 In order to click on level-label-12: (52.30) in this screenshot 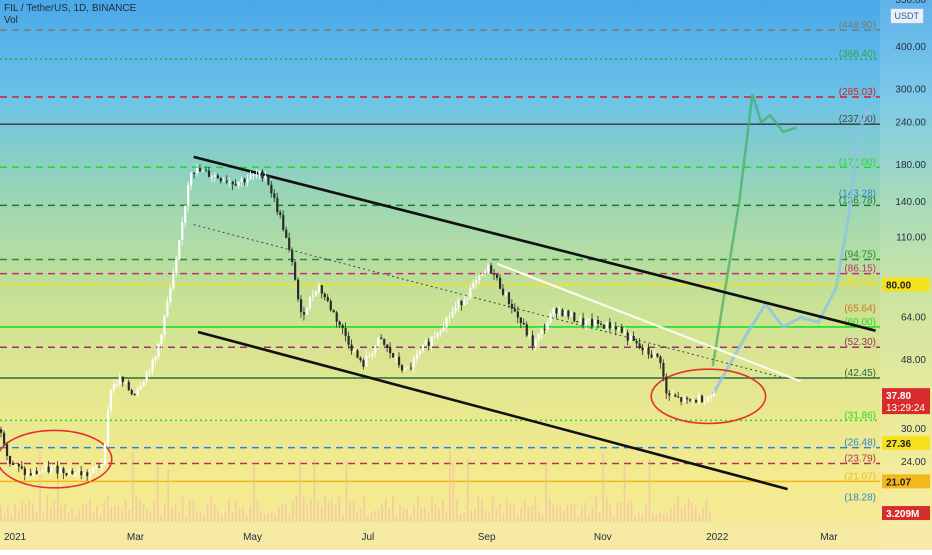, I will do `click(860, 342)`.